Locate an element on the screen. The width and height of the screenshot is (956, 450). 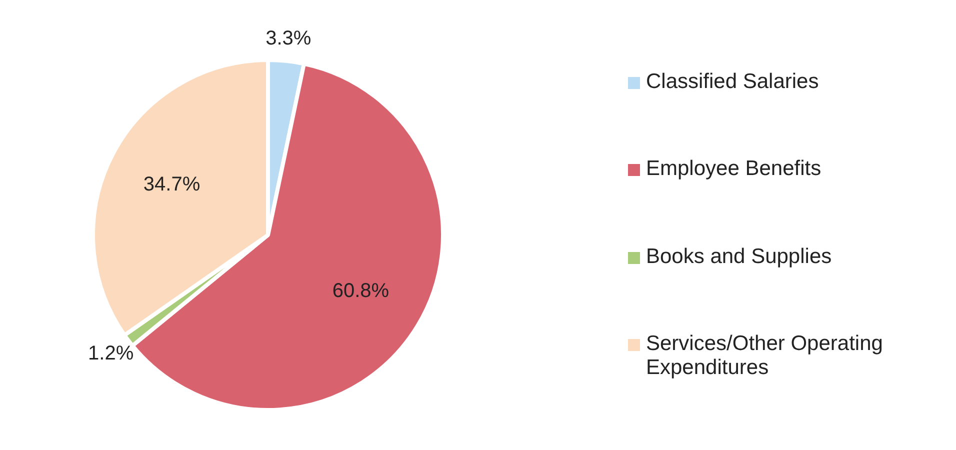
data-label: 60.8% is located at coordinates (361, 291).